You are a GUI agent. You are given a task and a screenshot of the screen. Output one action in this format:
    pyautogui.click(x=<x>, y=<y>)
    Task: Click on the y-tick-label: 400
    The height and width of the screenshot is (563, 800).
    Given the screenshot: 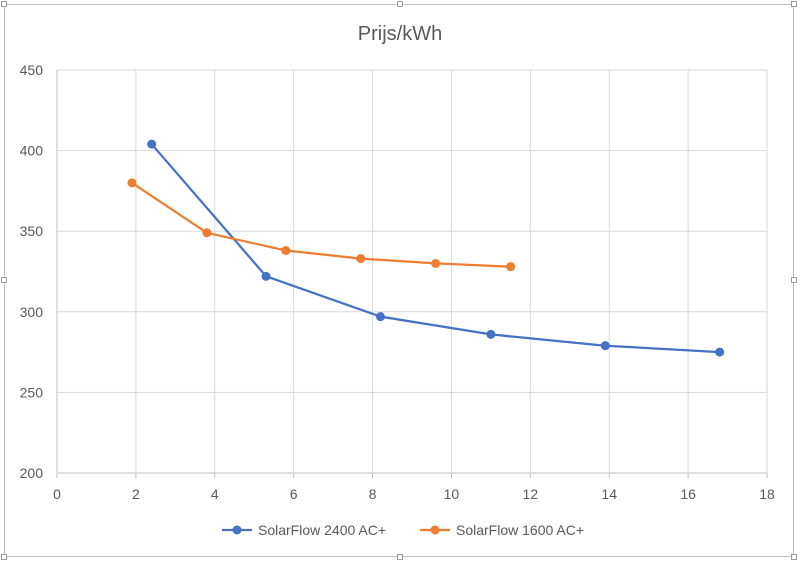 What is the action you would take?
    pyautogui.click(x=32, y=151)
    